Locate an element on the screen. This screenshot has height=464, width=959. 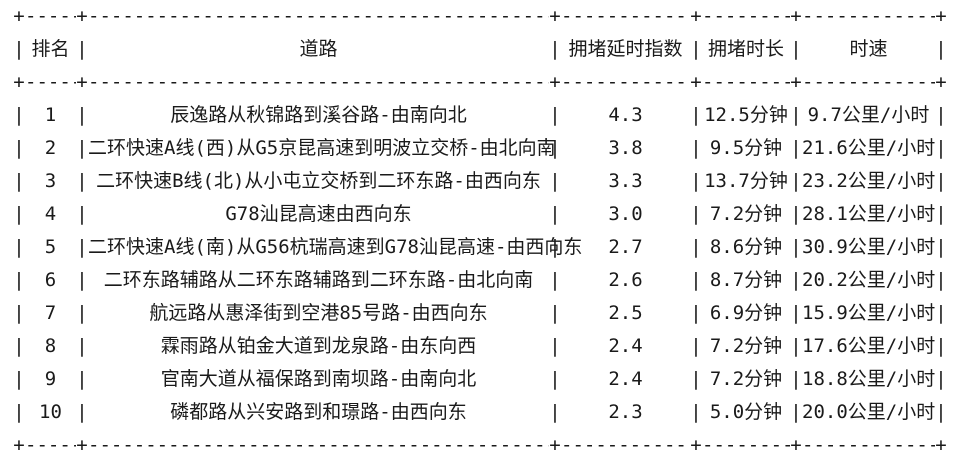
cell-road: 霖雨路从铂金大道到龙泉路-由东向西 is located at coordinates (318, 346).